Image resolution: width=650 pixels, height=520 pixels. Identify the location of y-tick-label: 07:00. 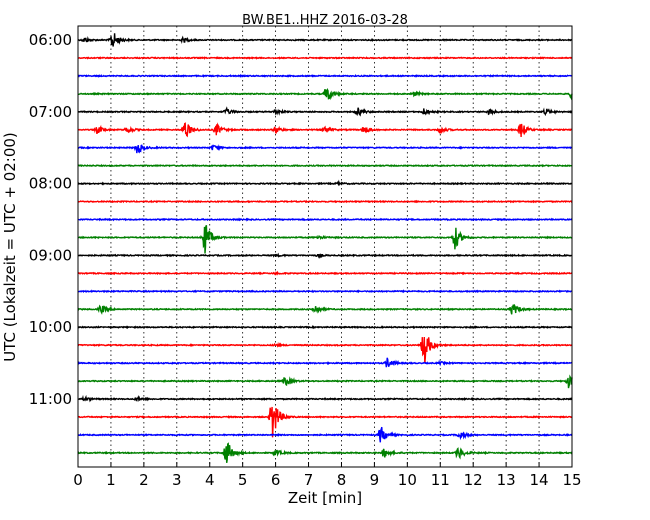
(50, 112).